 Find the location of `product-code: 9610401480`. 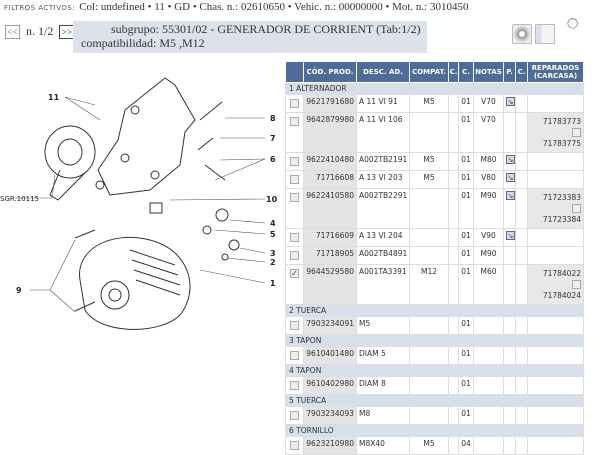

product-code: 9610401480 is located at coordinates (330, 355).